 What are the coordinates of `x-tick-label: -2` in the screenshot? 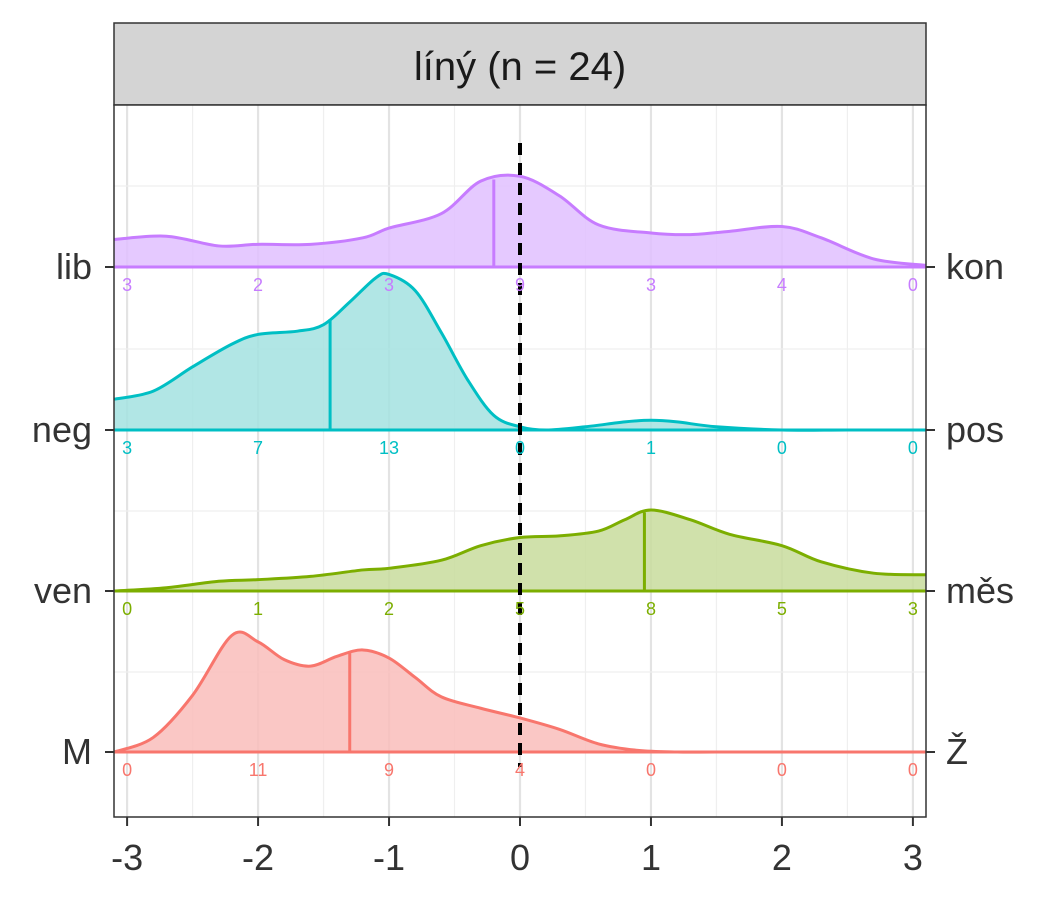 It's located at (258, 857).